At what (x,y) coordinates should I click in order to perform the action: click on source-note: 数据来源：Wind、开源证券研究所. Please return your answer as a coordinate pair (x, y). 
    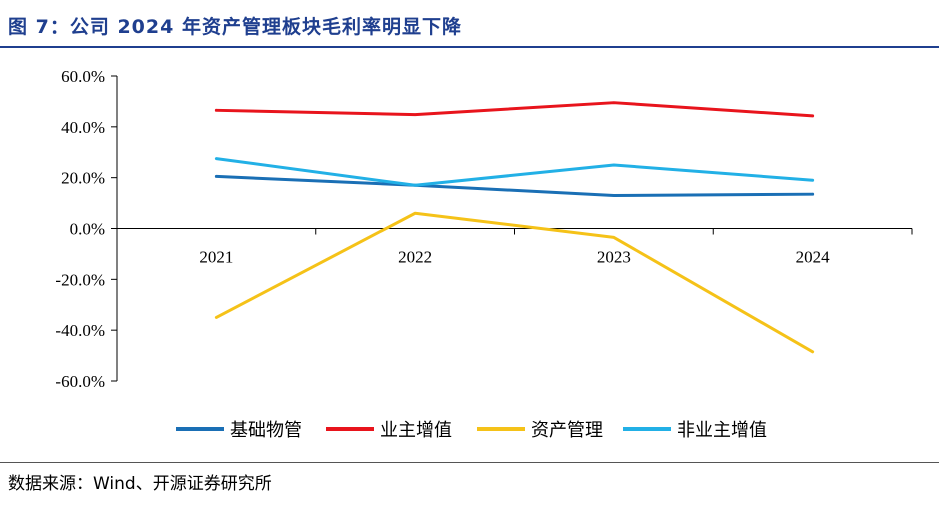
    Looking at the image, I should click on (140, 484).